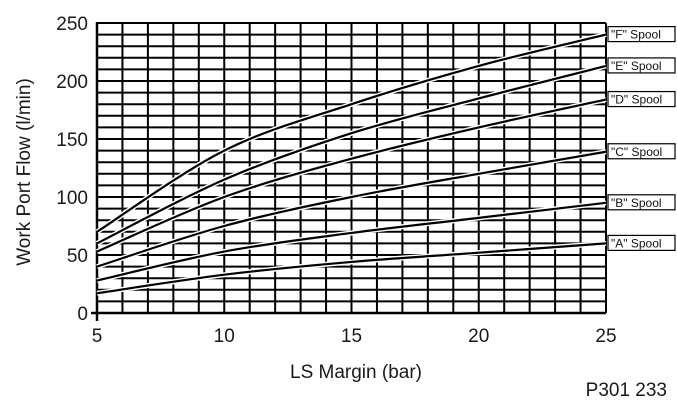 This screenshot has height=408, width=677. I want to click on series-line-spool-a, so click(351, 268).